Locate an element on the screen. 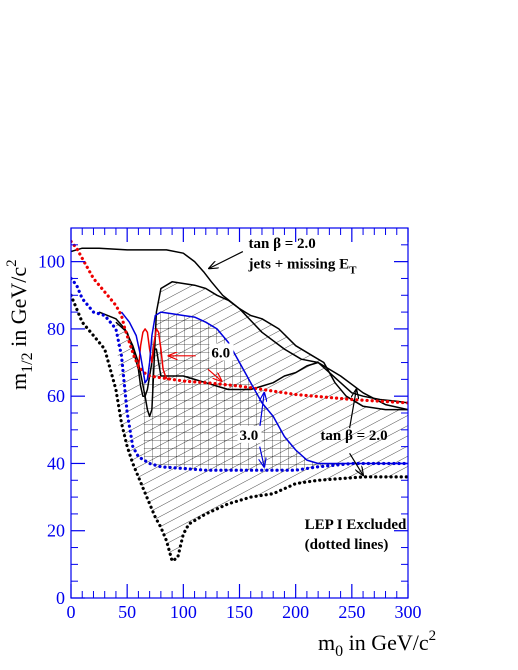 The width and height of the screenshot is (518, 670). annotation-tan_jets_2: jets + missing ET is located at coordinates (302, 266).